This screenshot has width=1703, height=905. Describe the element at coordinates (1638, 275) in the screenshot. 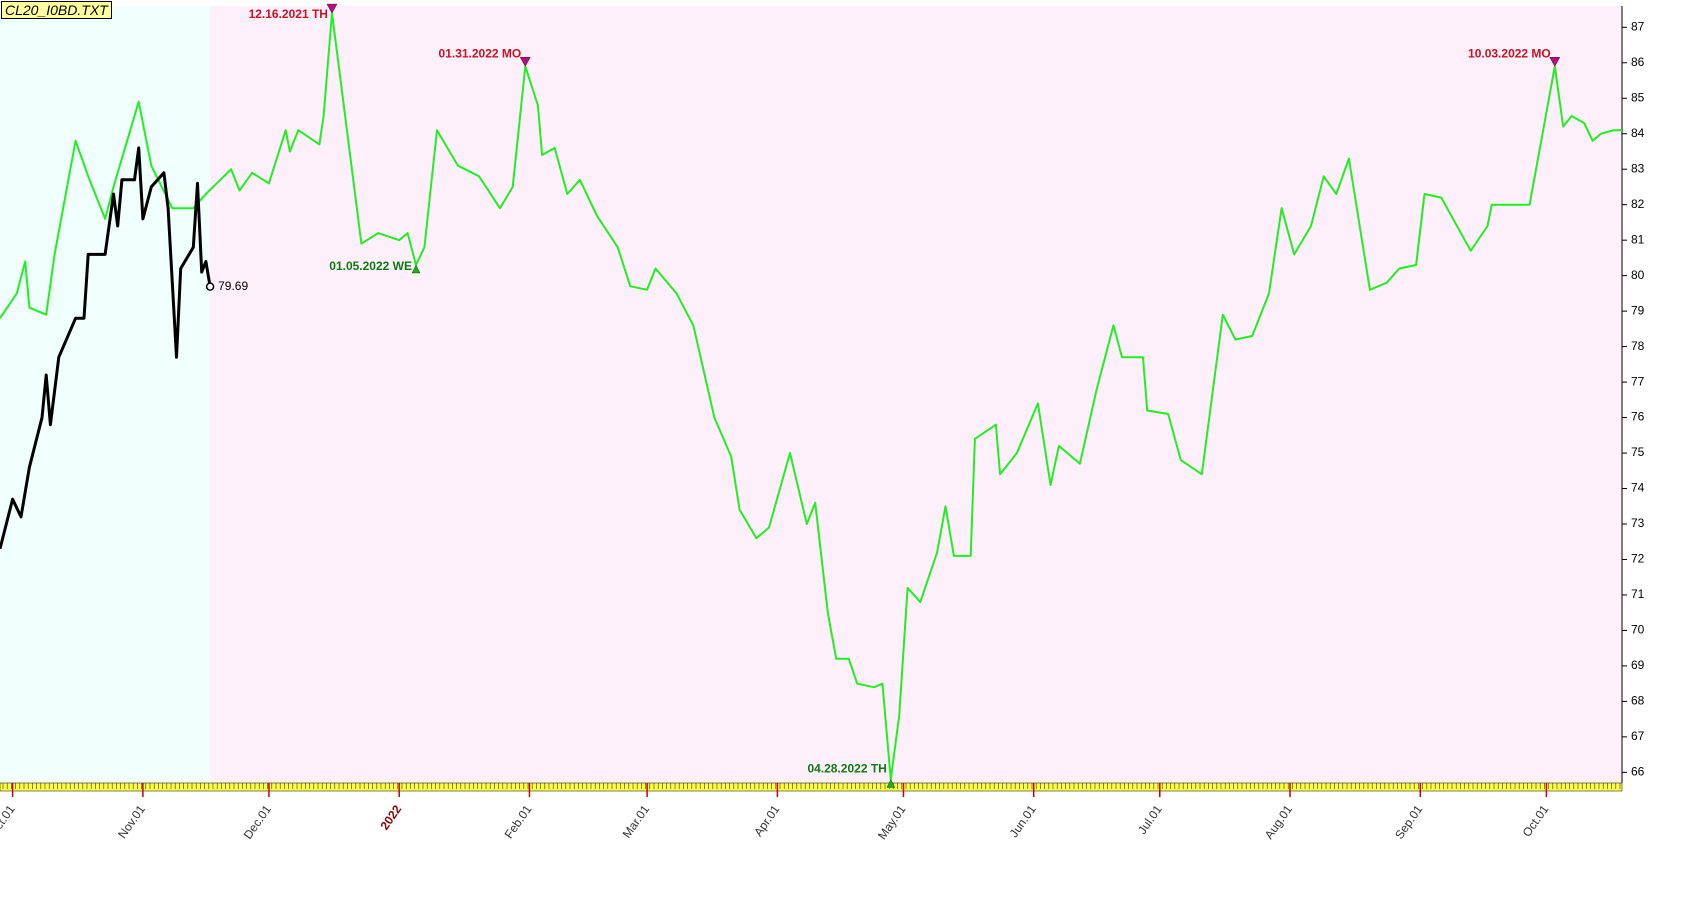

I see `y-tick-label: 80` at that location.